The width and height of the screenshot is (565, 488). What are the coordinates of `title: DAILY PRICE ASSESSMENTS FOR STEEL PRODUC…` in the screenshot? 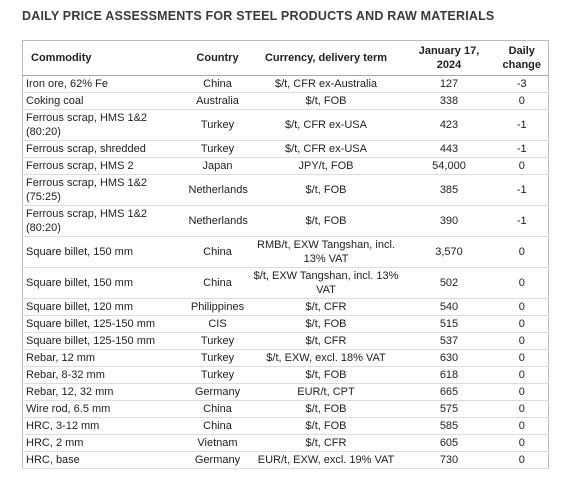 It's located at (258, 16).